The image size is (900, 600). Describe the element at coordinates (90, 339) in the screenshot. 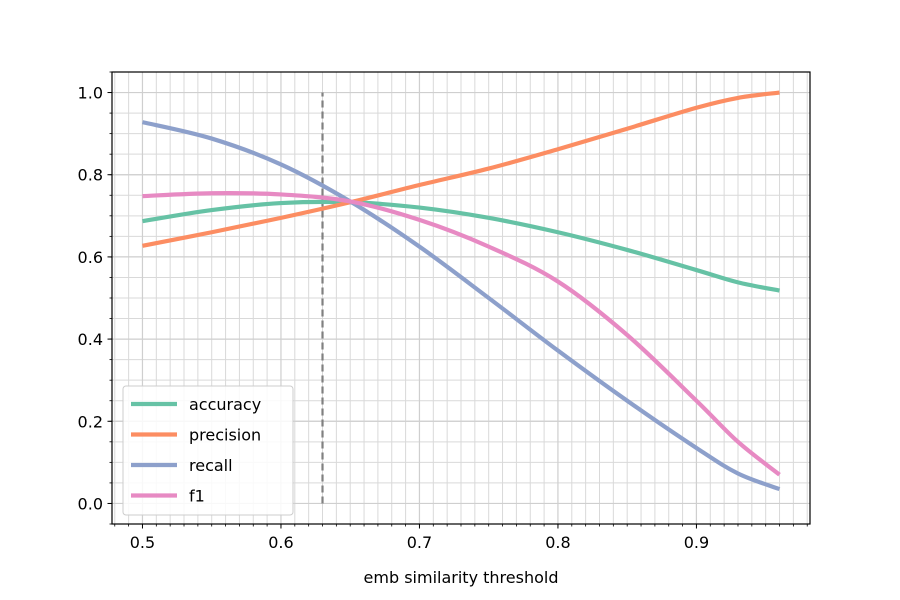

I see `y-tick-label: 0.4` at that location.